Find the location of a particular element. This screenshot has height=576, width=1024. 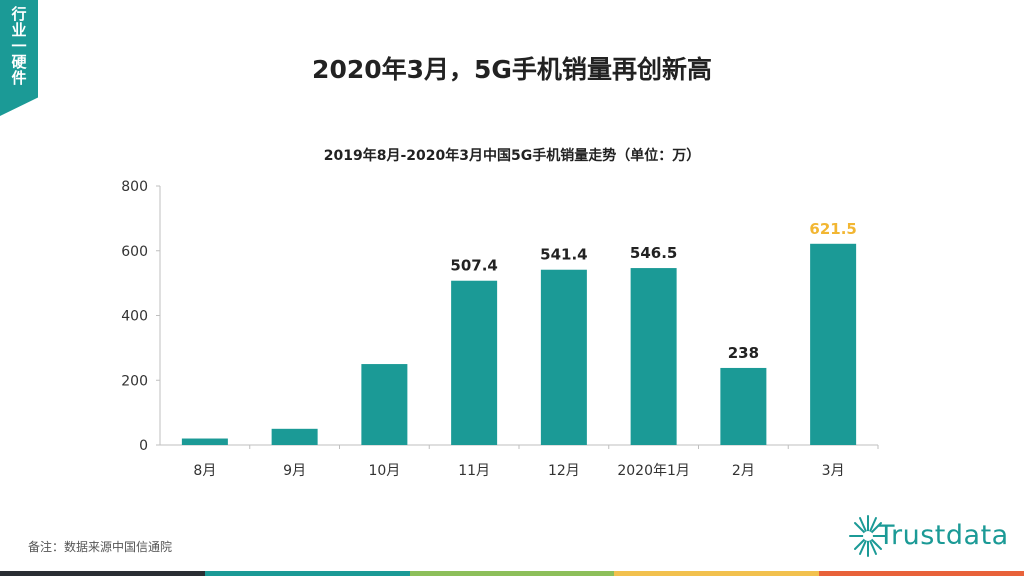

chart-title: 2019年8月-2020年3月中国5G手机销量走势（单位：万） is located at coordinates (512, 155).